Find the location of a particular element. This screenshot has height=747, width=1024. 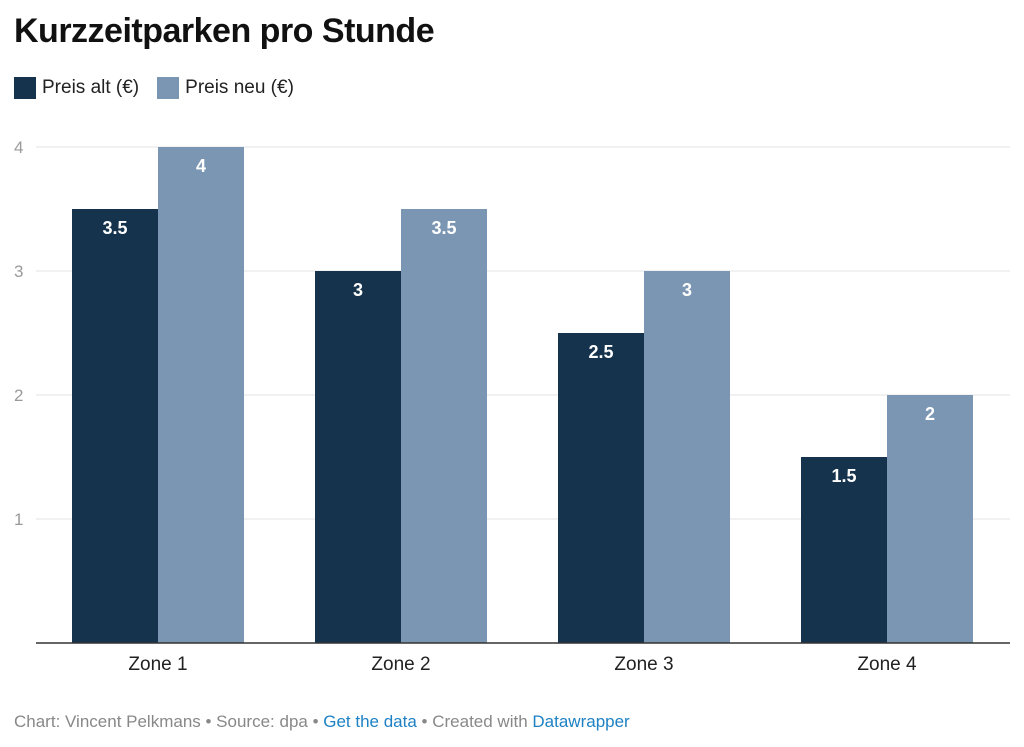

footer-created-with: • Created with is located at coordinates (474, 721).